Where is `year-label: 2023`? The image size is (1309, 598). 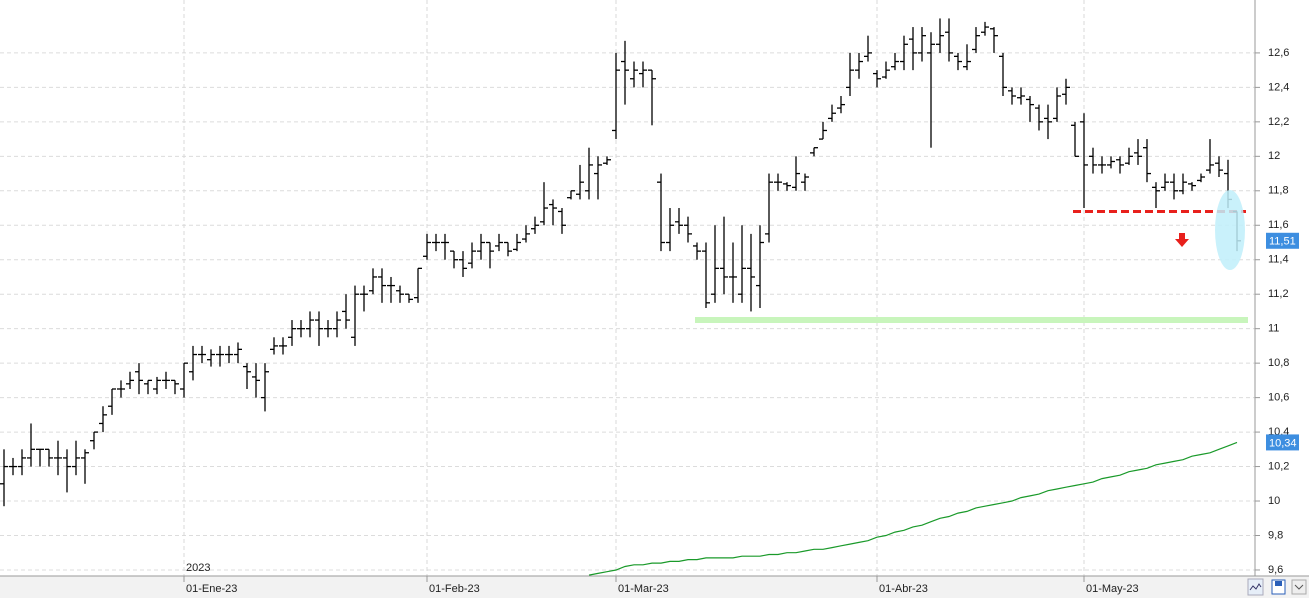 year-label: 2023 is located at coordinates (198, 568).